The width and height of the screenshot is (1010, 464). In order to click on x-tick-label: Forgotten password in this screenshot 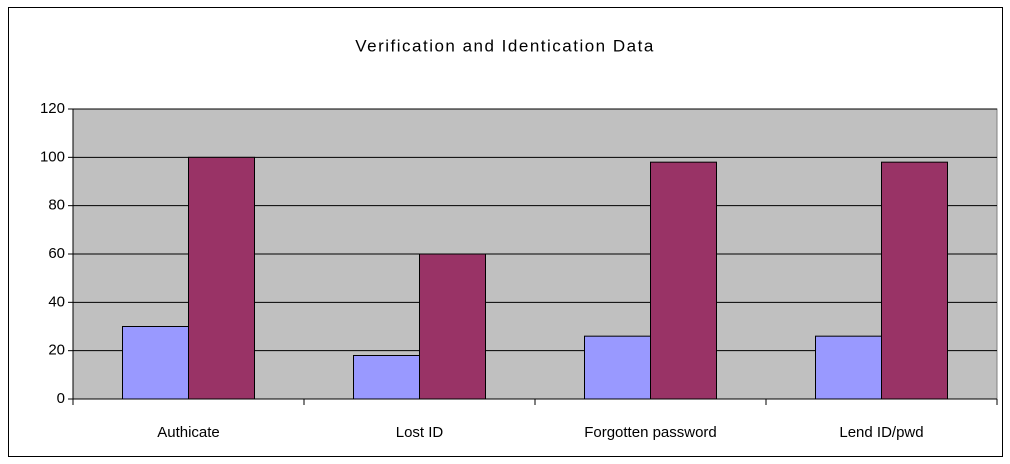, I will do `click(650, 432)`.